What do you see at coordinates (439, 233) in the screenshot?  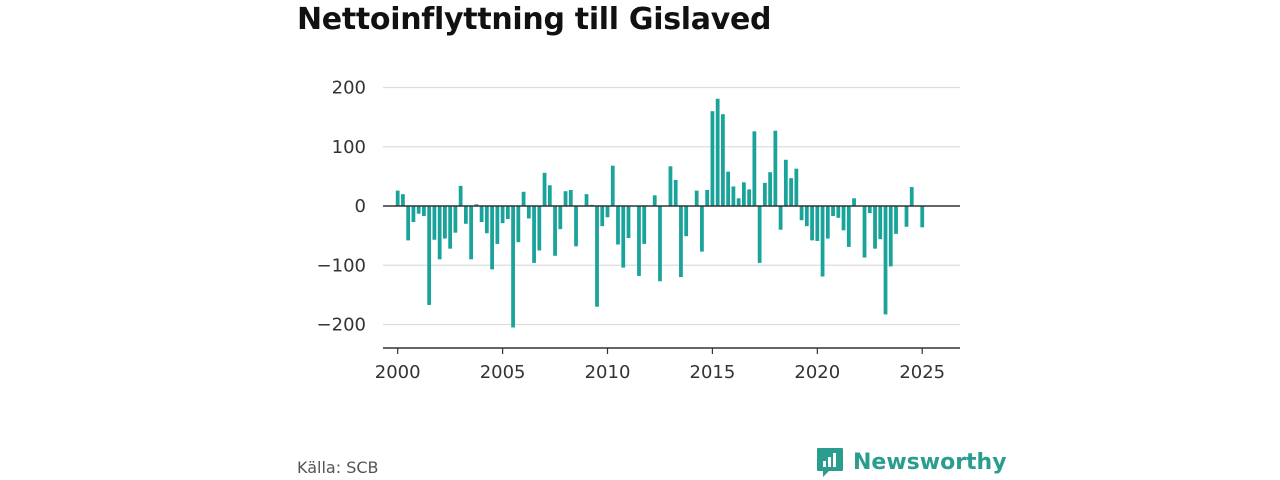 I see `bar-2002-Q1` at bounding box center [439, 233].